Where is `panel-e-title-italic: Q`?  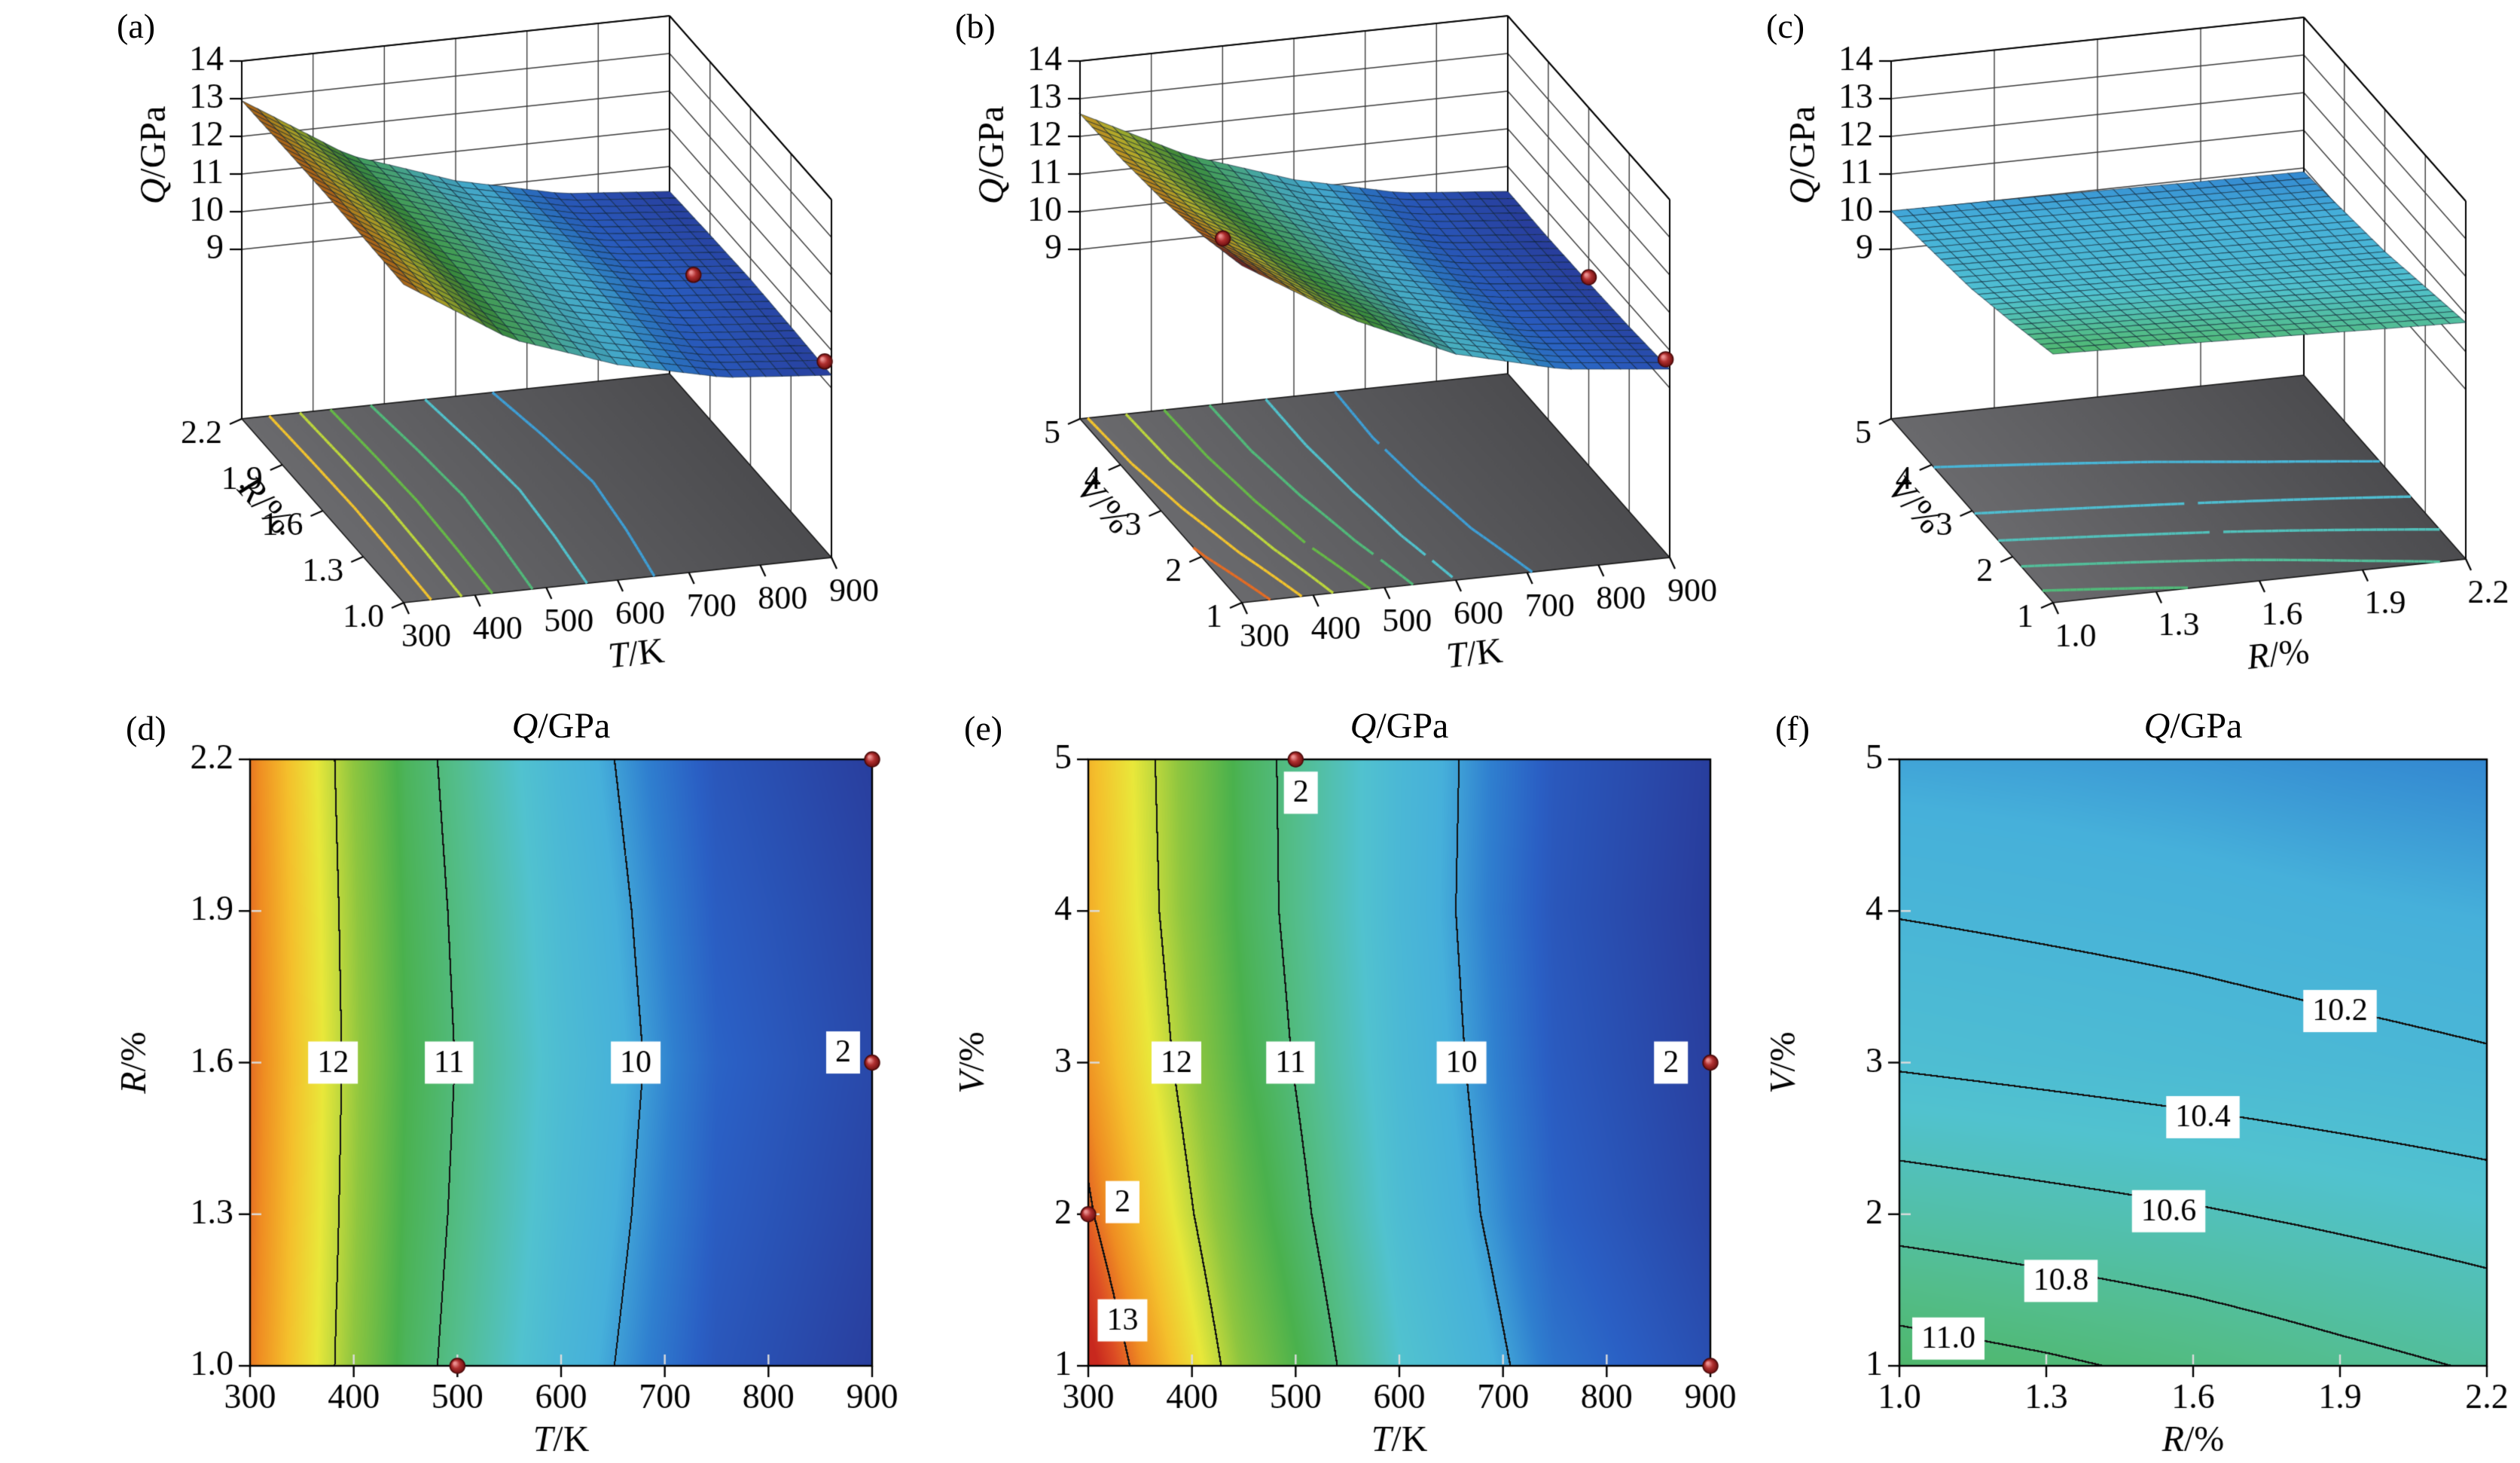
panel-e-title-italic: Q is located at coordinates (1363, 726).